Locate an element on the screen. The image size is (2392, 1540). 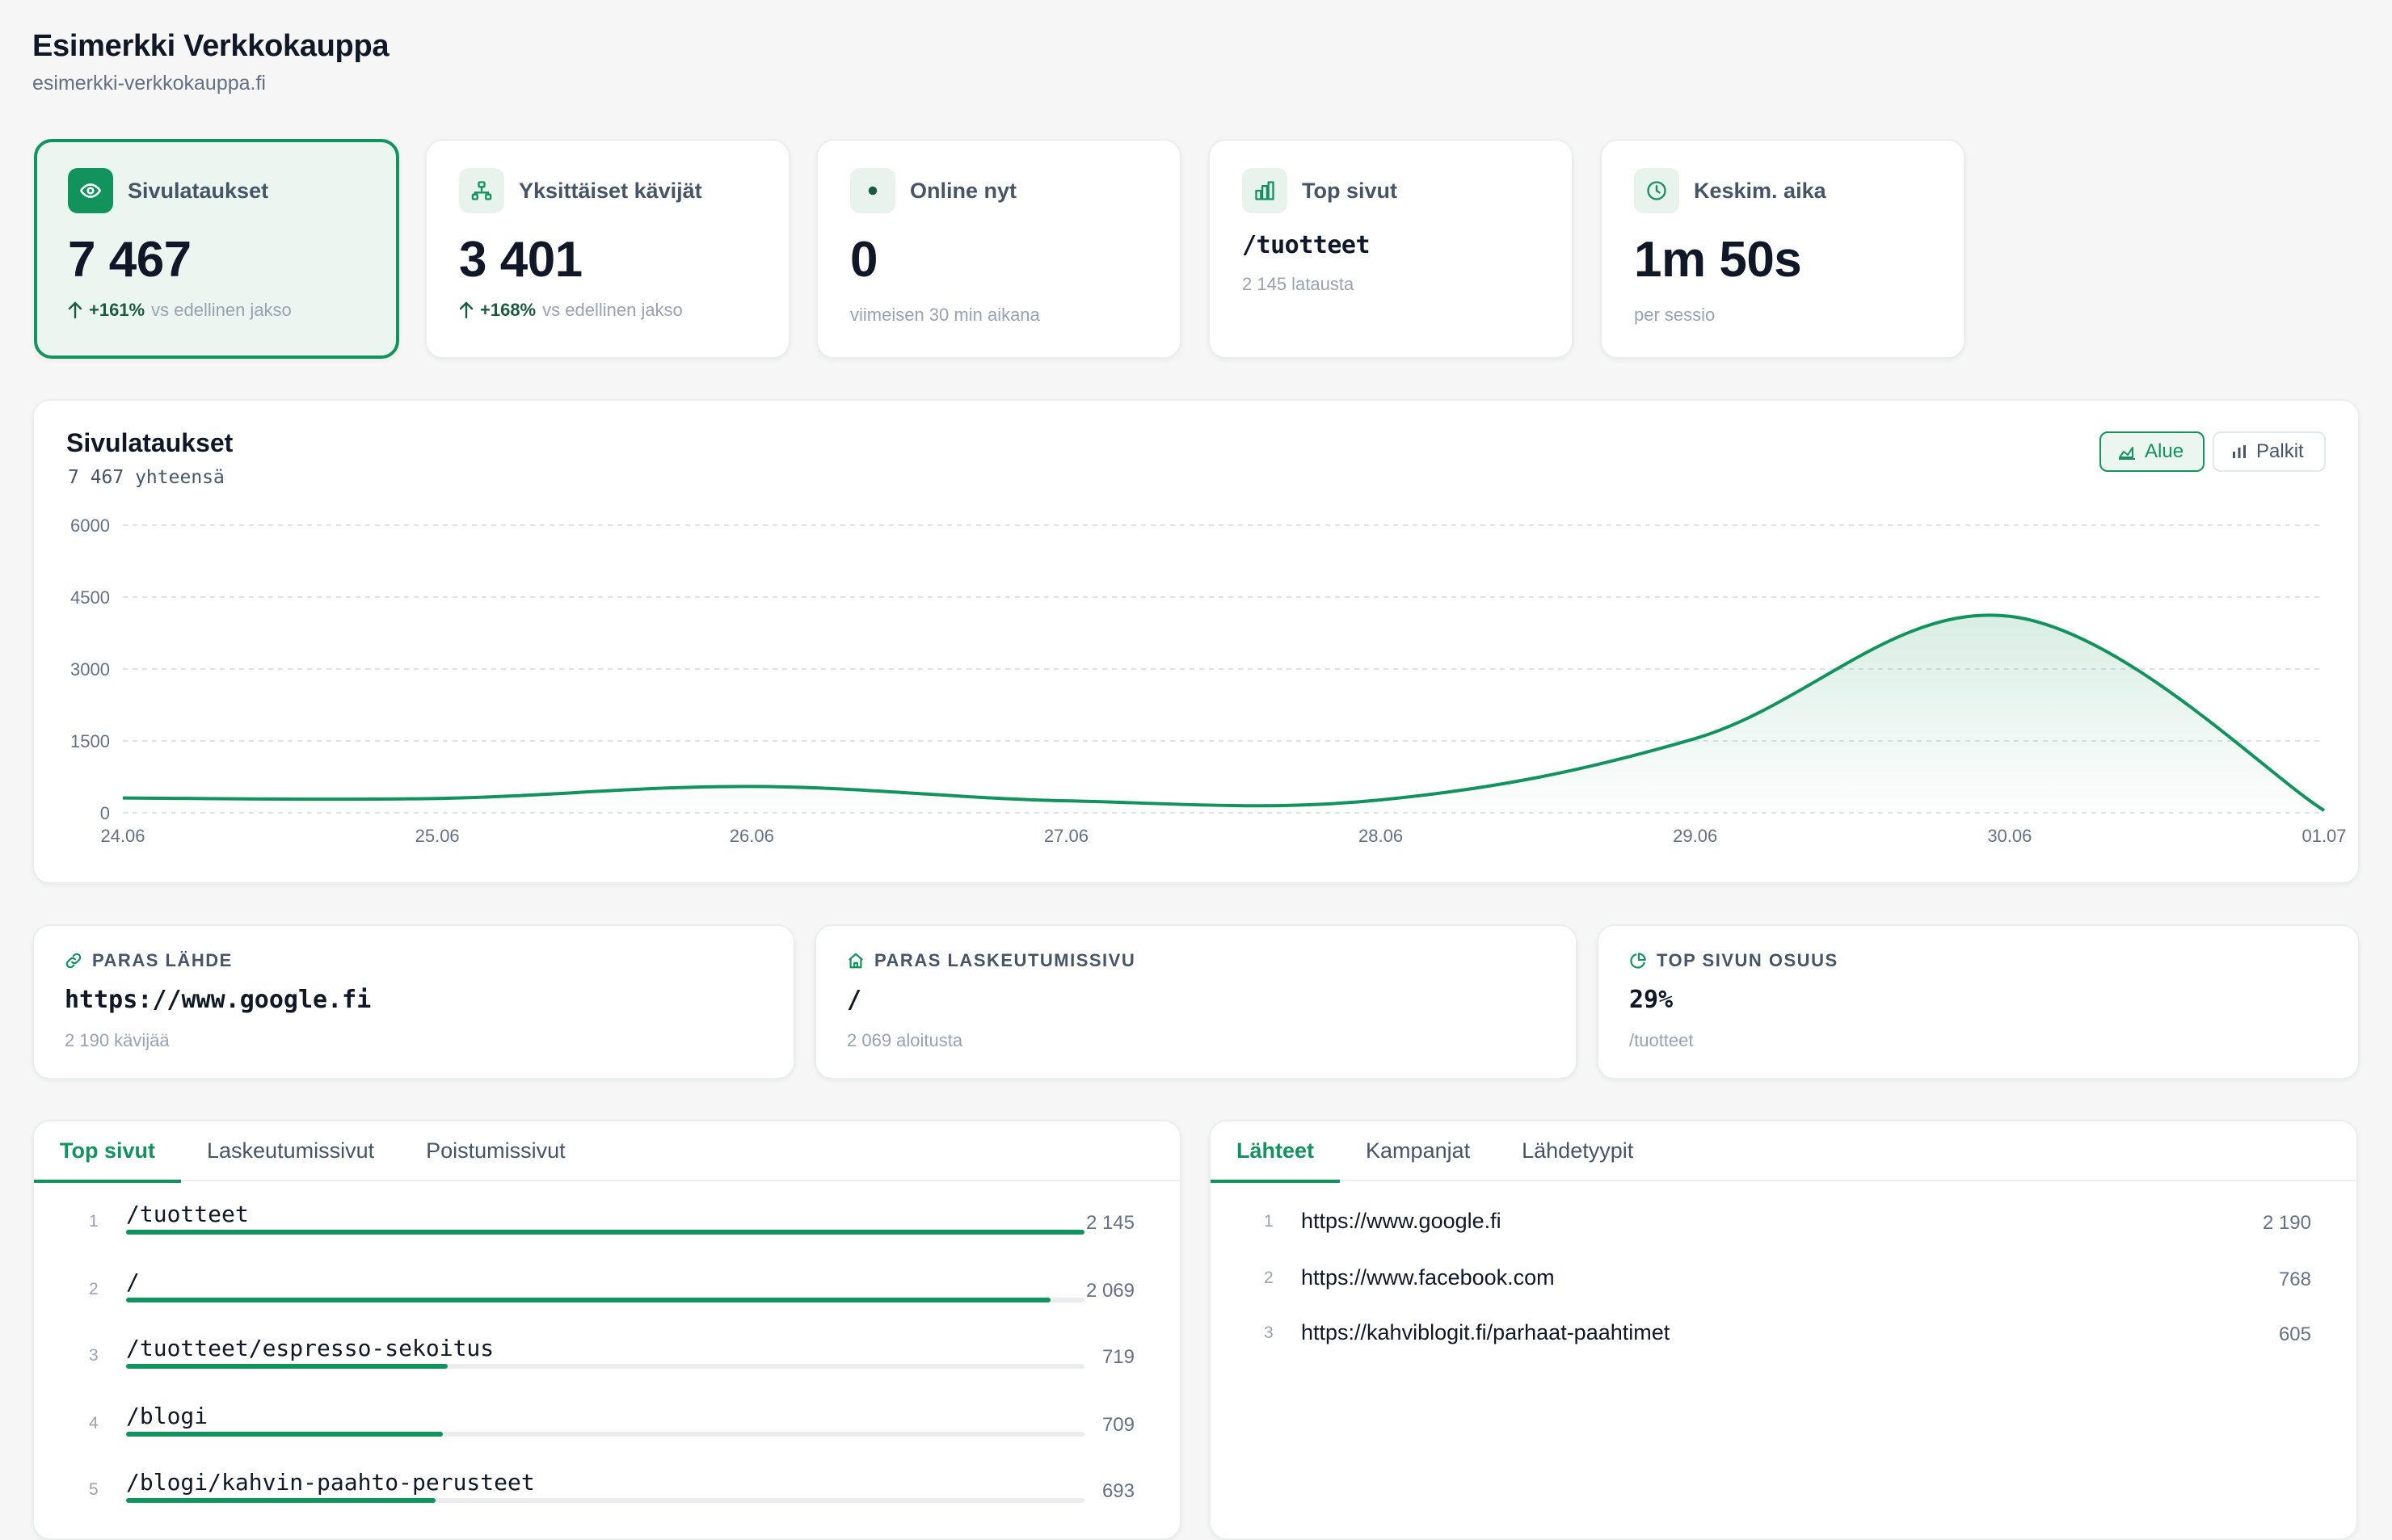
insight-card-best-landing: PARAS LASKEUTUMISSIVU / 2 069 aloitusta is located at coordinates (1196, 1001).